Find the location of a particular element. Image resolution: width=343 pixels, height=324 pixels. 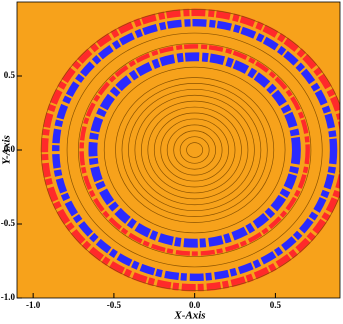

y-tick-label: -0.5 is located at coordinates (8, 223).